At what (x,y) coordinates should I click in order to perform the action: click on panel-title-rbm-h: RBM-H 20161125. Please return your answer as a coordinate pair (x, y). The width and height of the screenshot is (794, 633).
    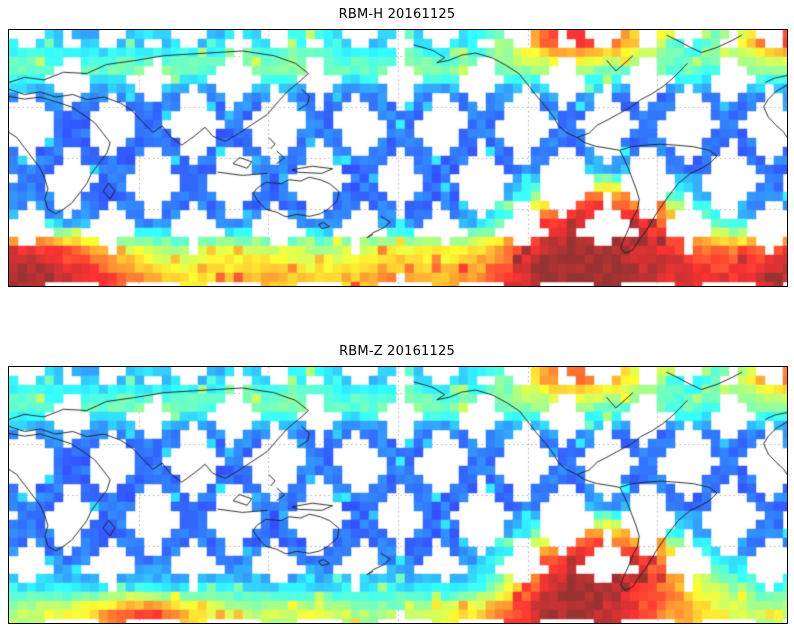
    Looking at the image, I should click on (397, 14).